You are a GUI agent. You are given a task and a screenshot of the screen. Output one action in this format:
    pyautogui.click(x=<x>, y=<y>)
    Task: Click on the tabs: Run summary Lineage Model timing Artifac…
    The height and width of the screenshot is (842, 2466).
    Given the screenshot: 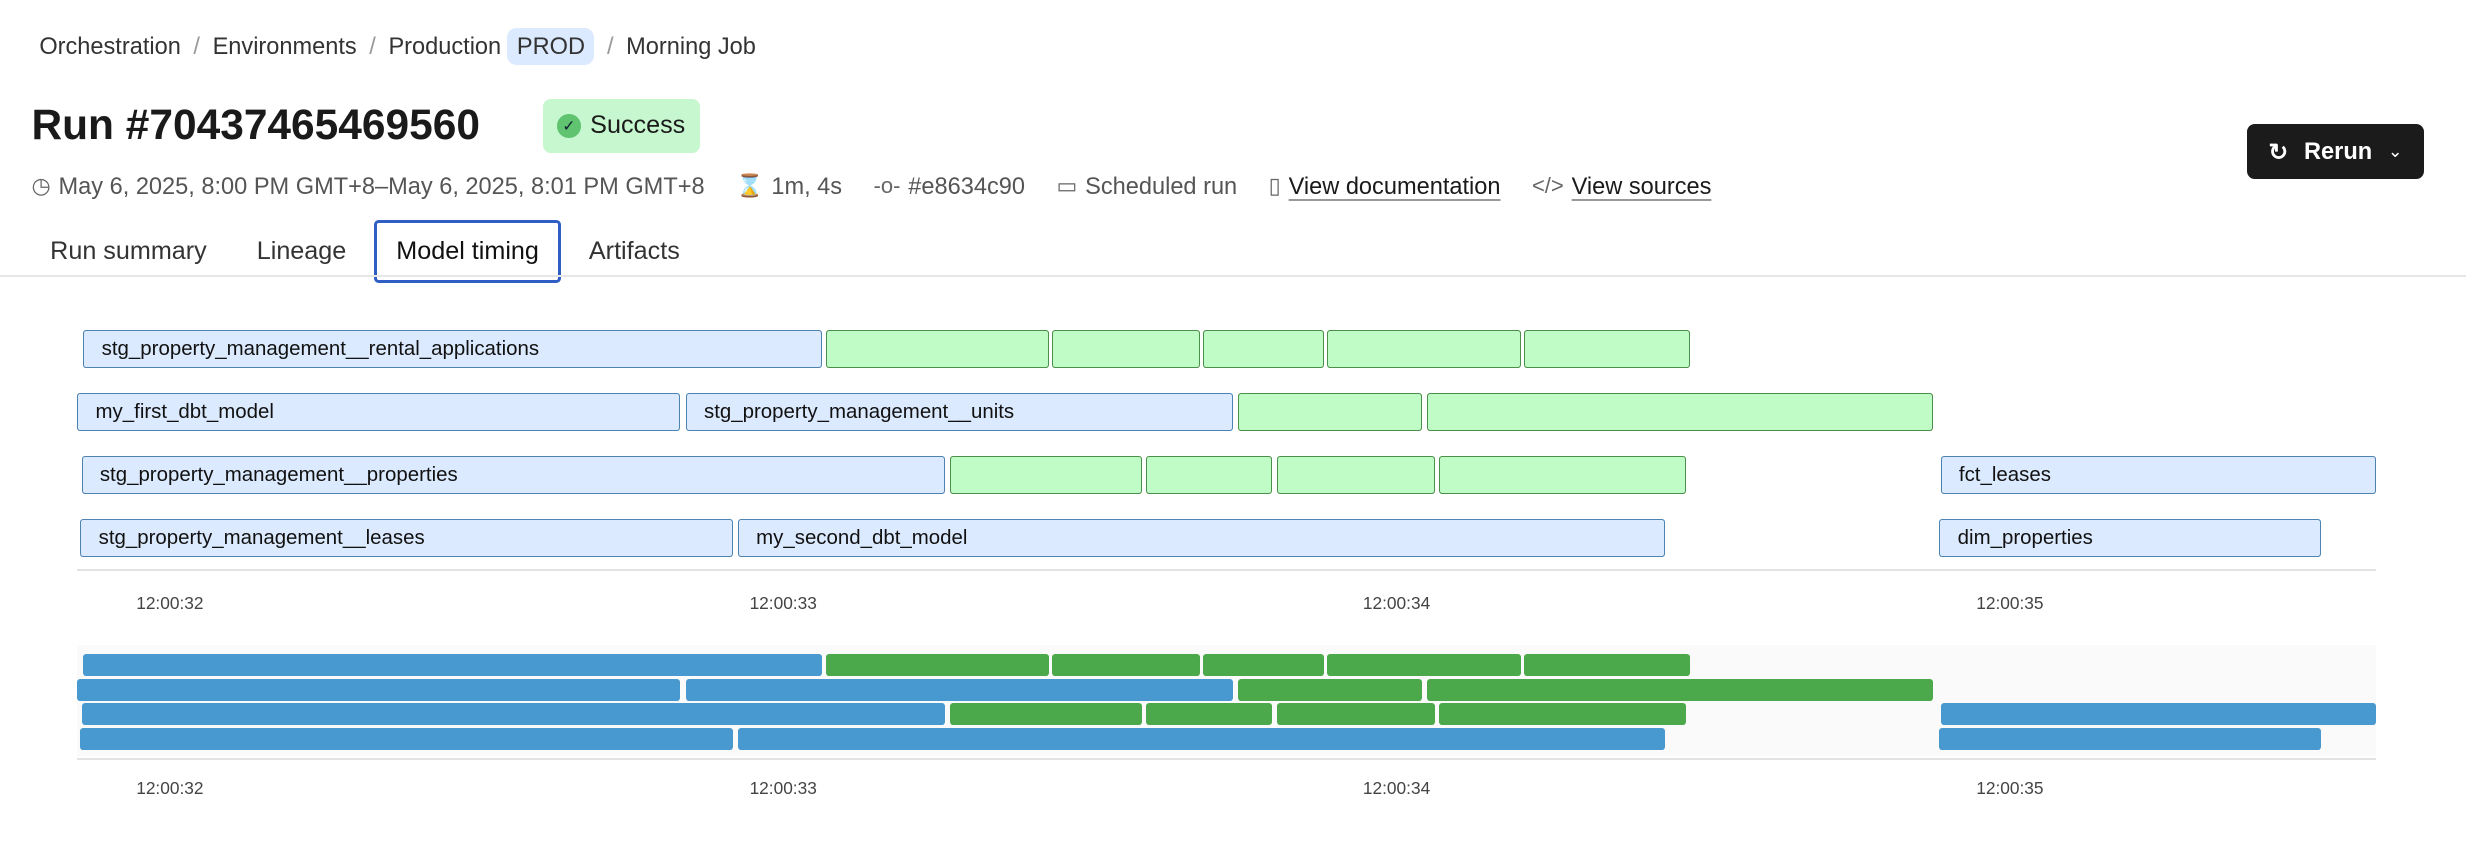 What is the action you would take?
    pyautogui.click(x=368, y=251)
    